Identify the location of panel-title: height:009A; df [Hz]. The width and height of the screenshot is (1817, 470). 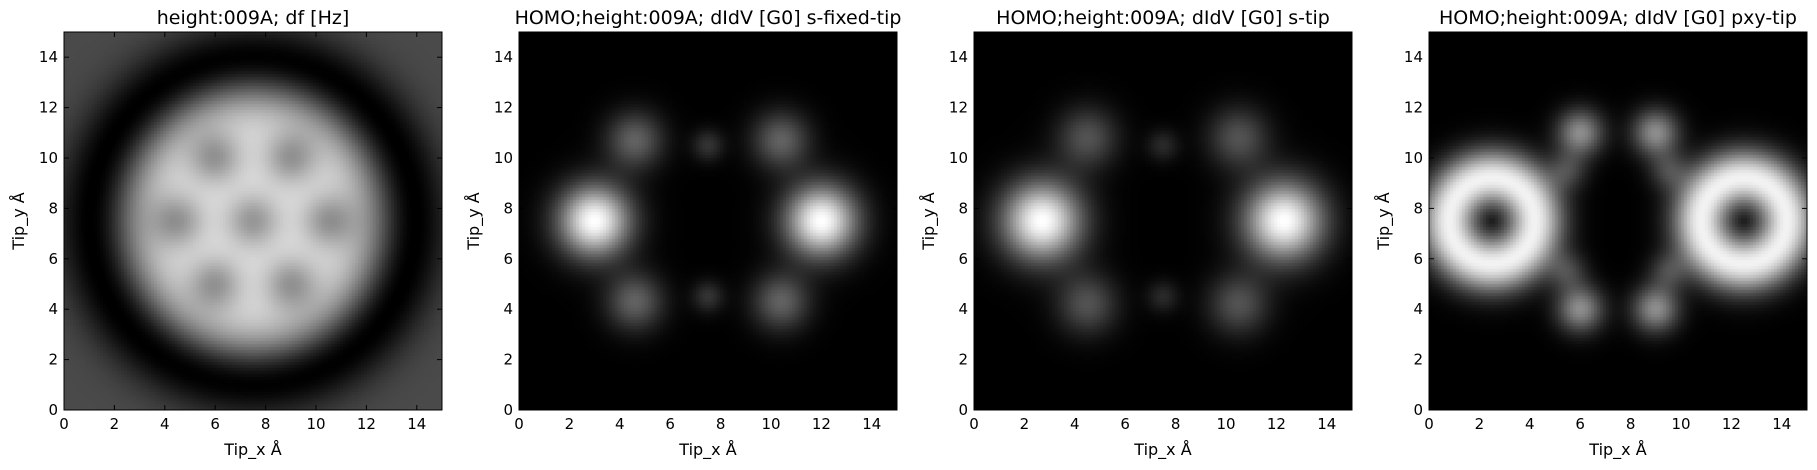
(253, 18).